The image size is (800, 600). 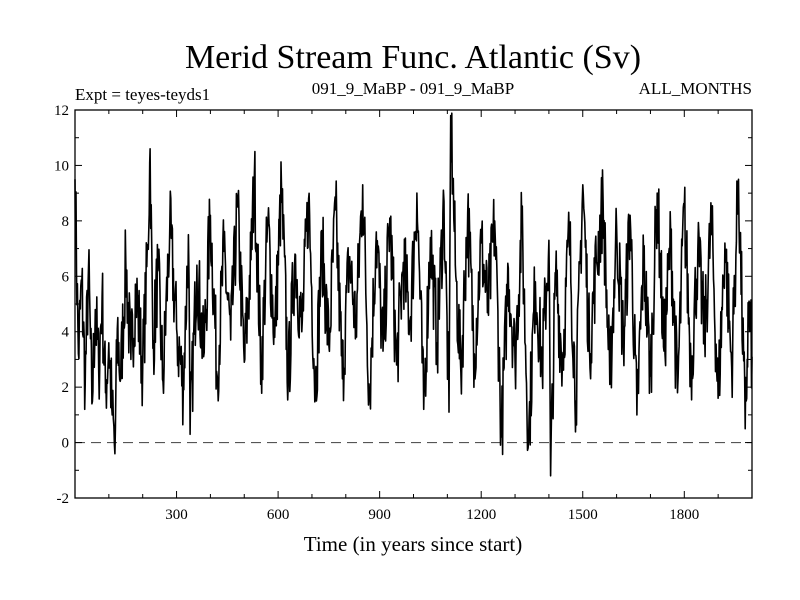 What do you see at coordinates (66, 444) in the screenshot?
I see `y-tick-label: 0` at bounding box center [66, 444].